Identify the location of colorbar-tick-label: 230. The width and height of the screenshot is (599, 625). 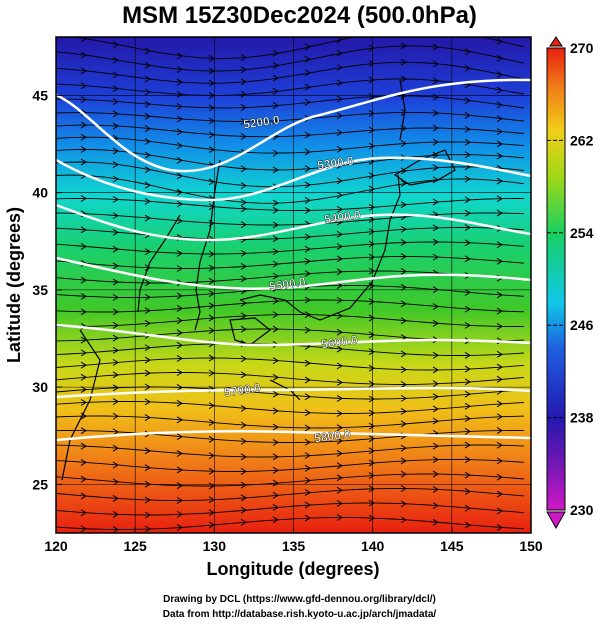
(582, 510).